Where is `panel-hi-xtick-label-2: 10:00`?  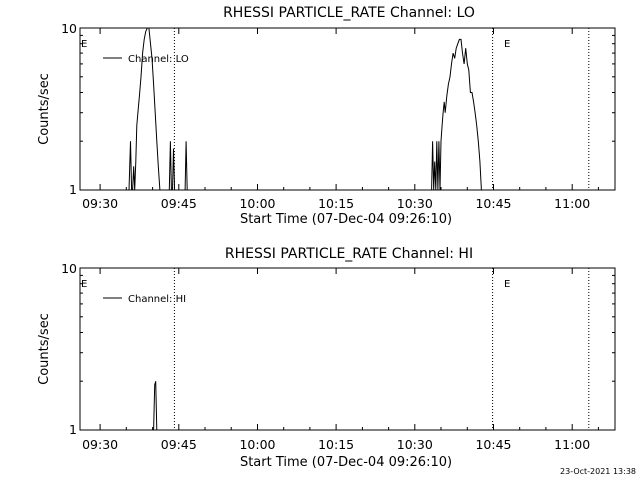 panel-hi-xtick-label-2: 10:00 is located at coordinates (257, 444).